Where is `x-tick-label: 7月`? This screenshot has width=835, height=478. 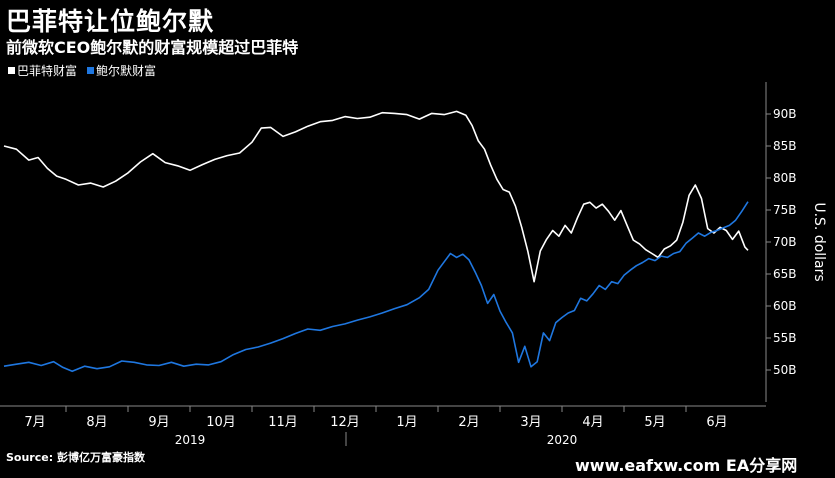
x-tick-label: 7月 is located at coordinates (34, 422).